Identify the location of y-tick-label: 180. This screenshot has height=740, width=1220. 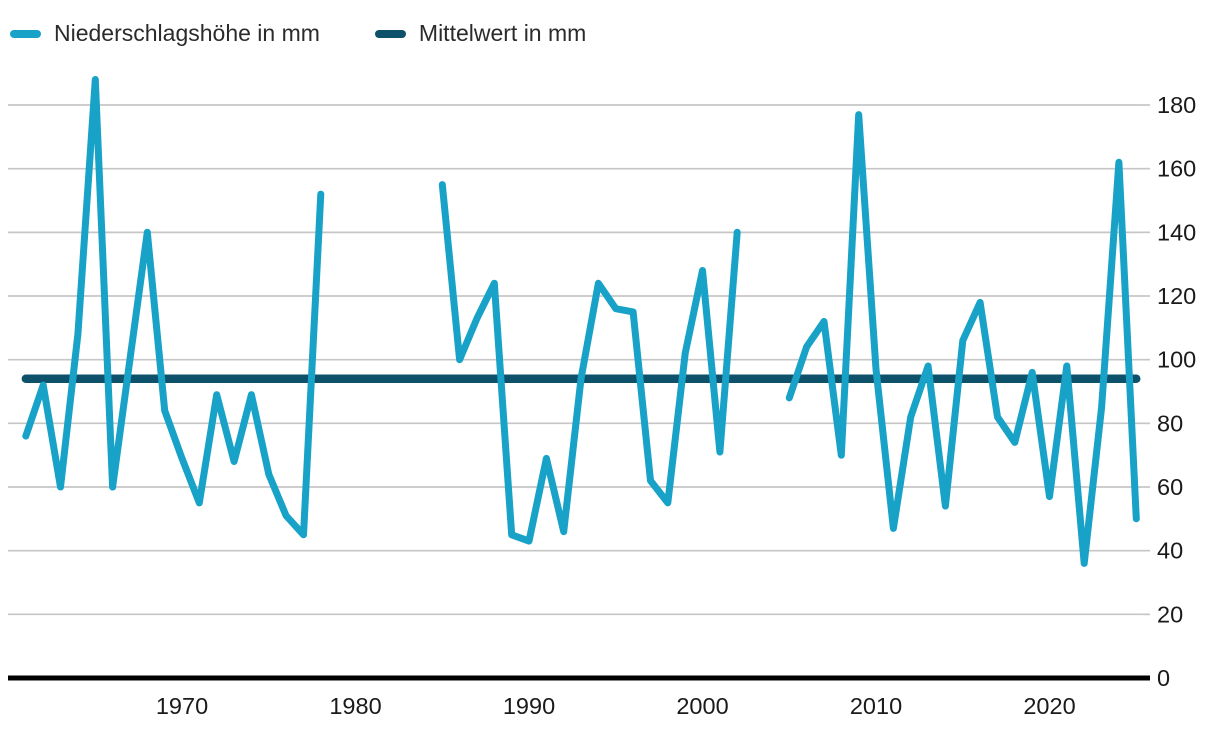
(1176, 105).